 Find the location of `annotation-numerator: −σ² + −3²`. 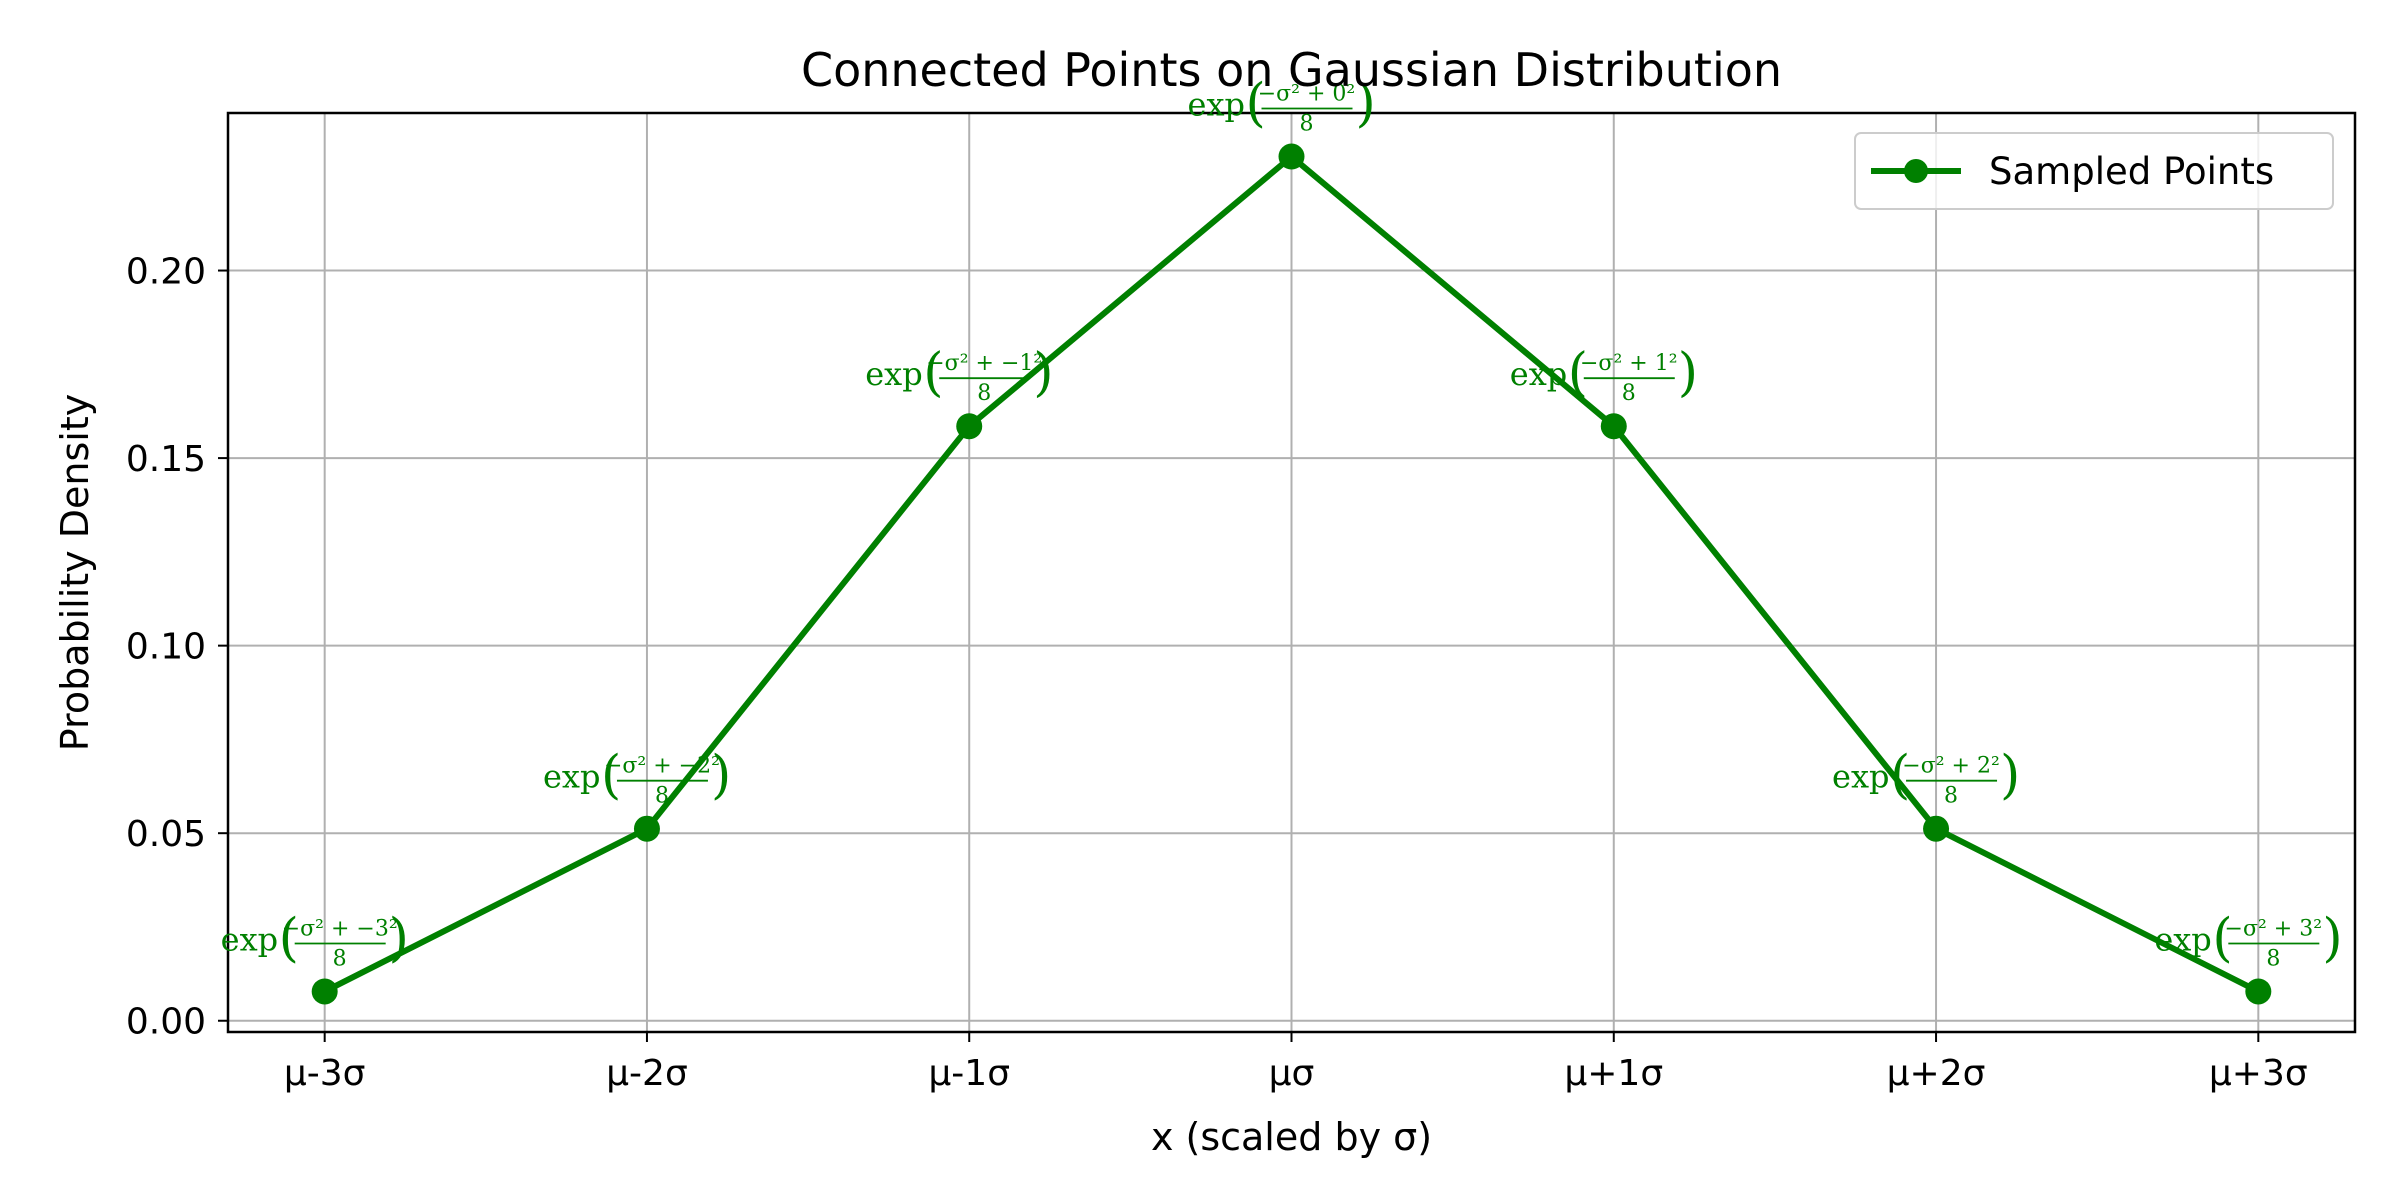

annotation-numerator: −σ² + −3² is located at coordinates (340, 928).